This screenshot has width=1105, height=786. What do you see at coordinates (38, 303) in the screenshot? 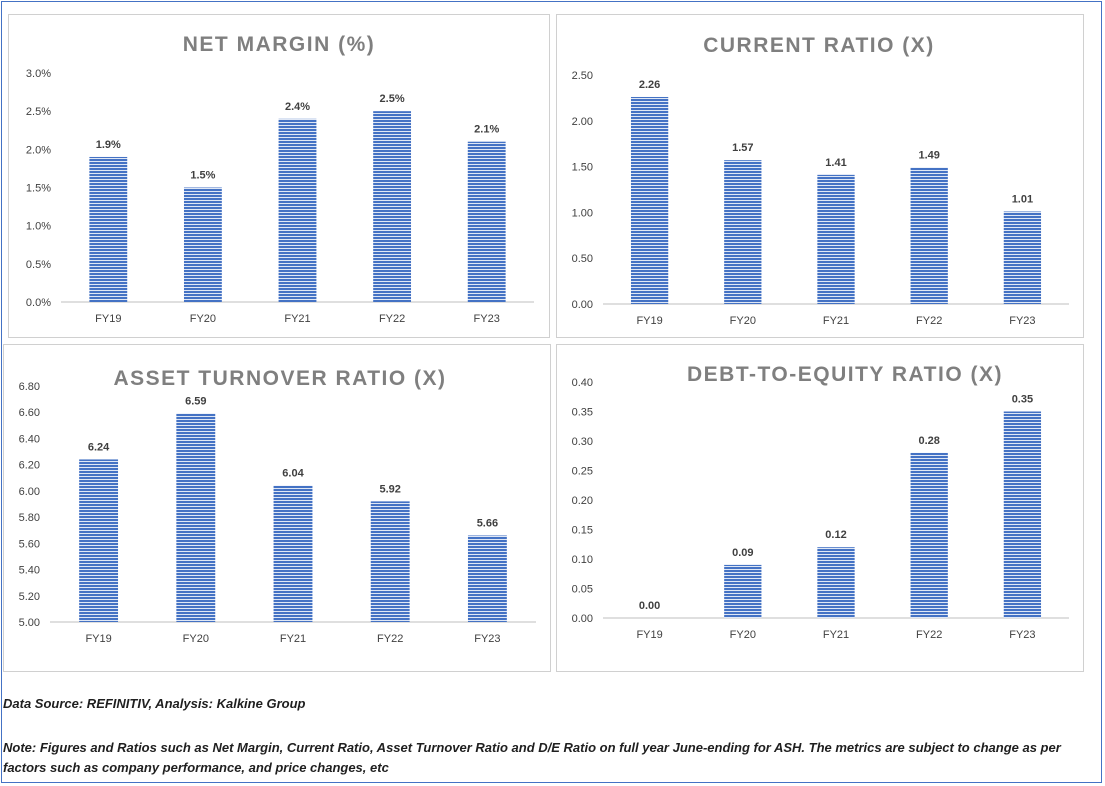
I see `y-tick-label: 0.0%` at bounding box center [38, 303].